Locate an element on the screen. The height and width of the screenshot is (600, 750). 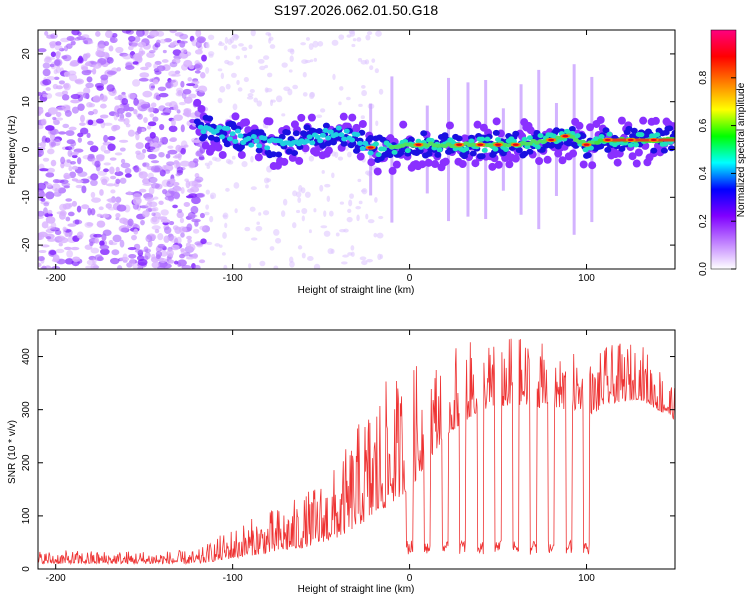
colorbar-tick-label: 0.6 is located at coordinates (703, 125).